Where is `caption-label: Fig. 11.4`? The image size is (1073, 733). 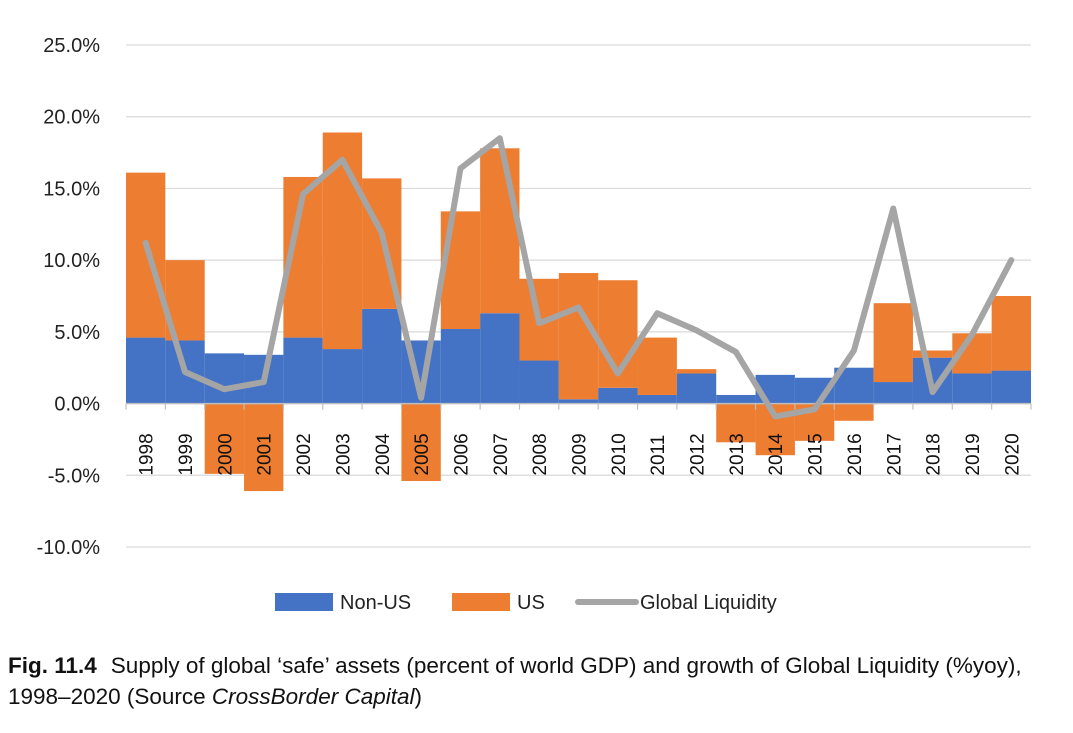 caption-label: Fig. 11.4 is located at coordinates (52, 665).